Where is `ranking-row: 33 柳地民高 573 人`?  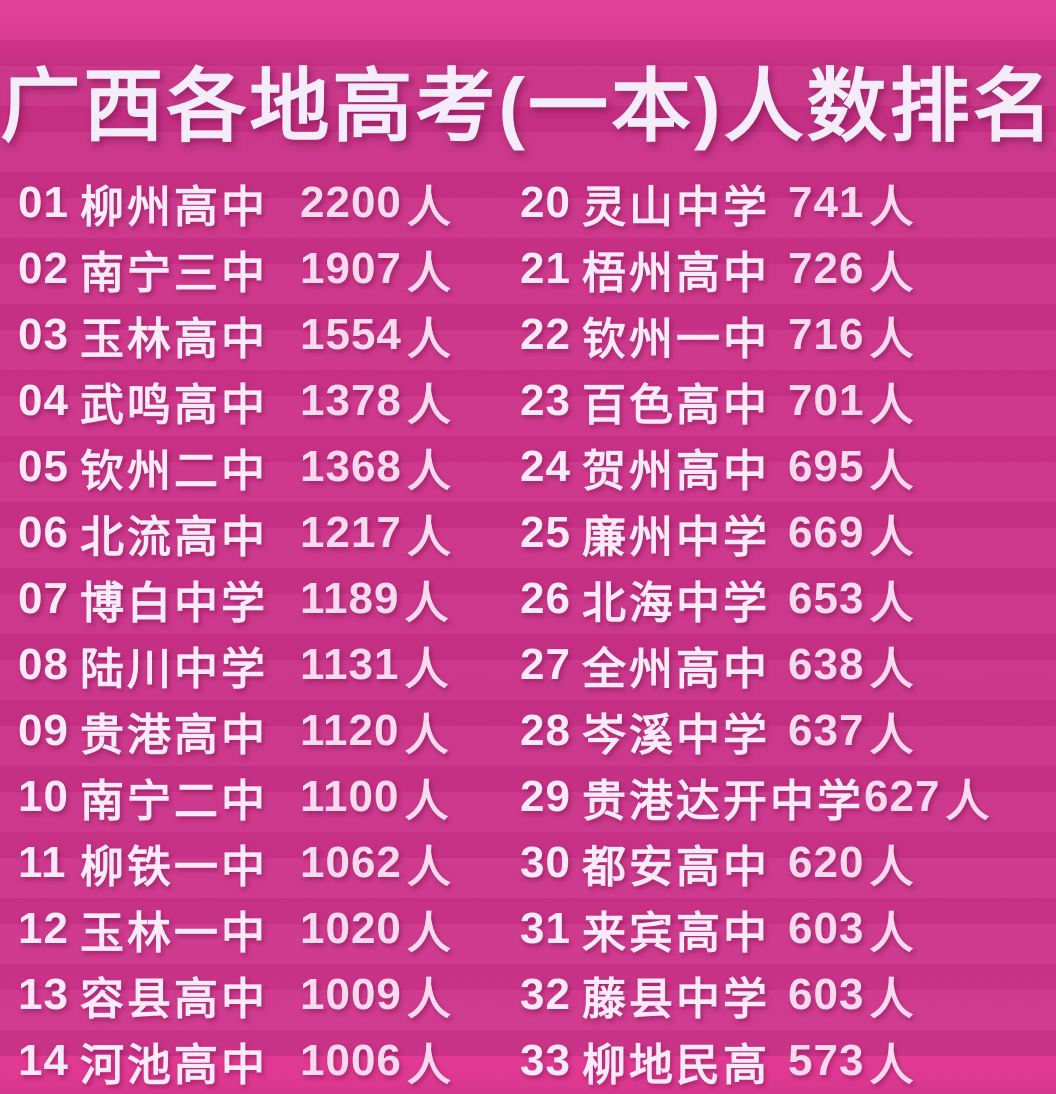 ranking-row: 33 柳地民高 573 人 is located at coordinates (788, 1061).